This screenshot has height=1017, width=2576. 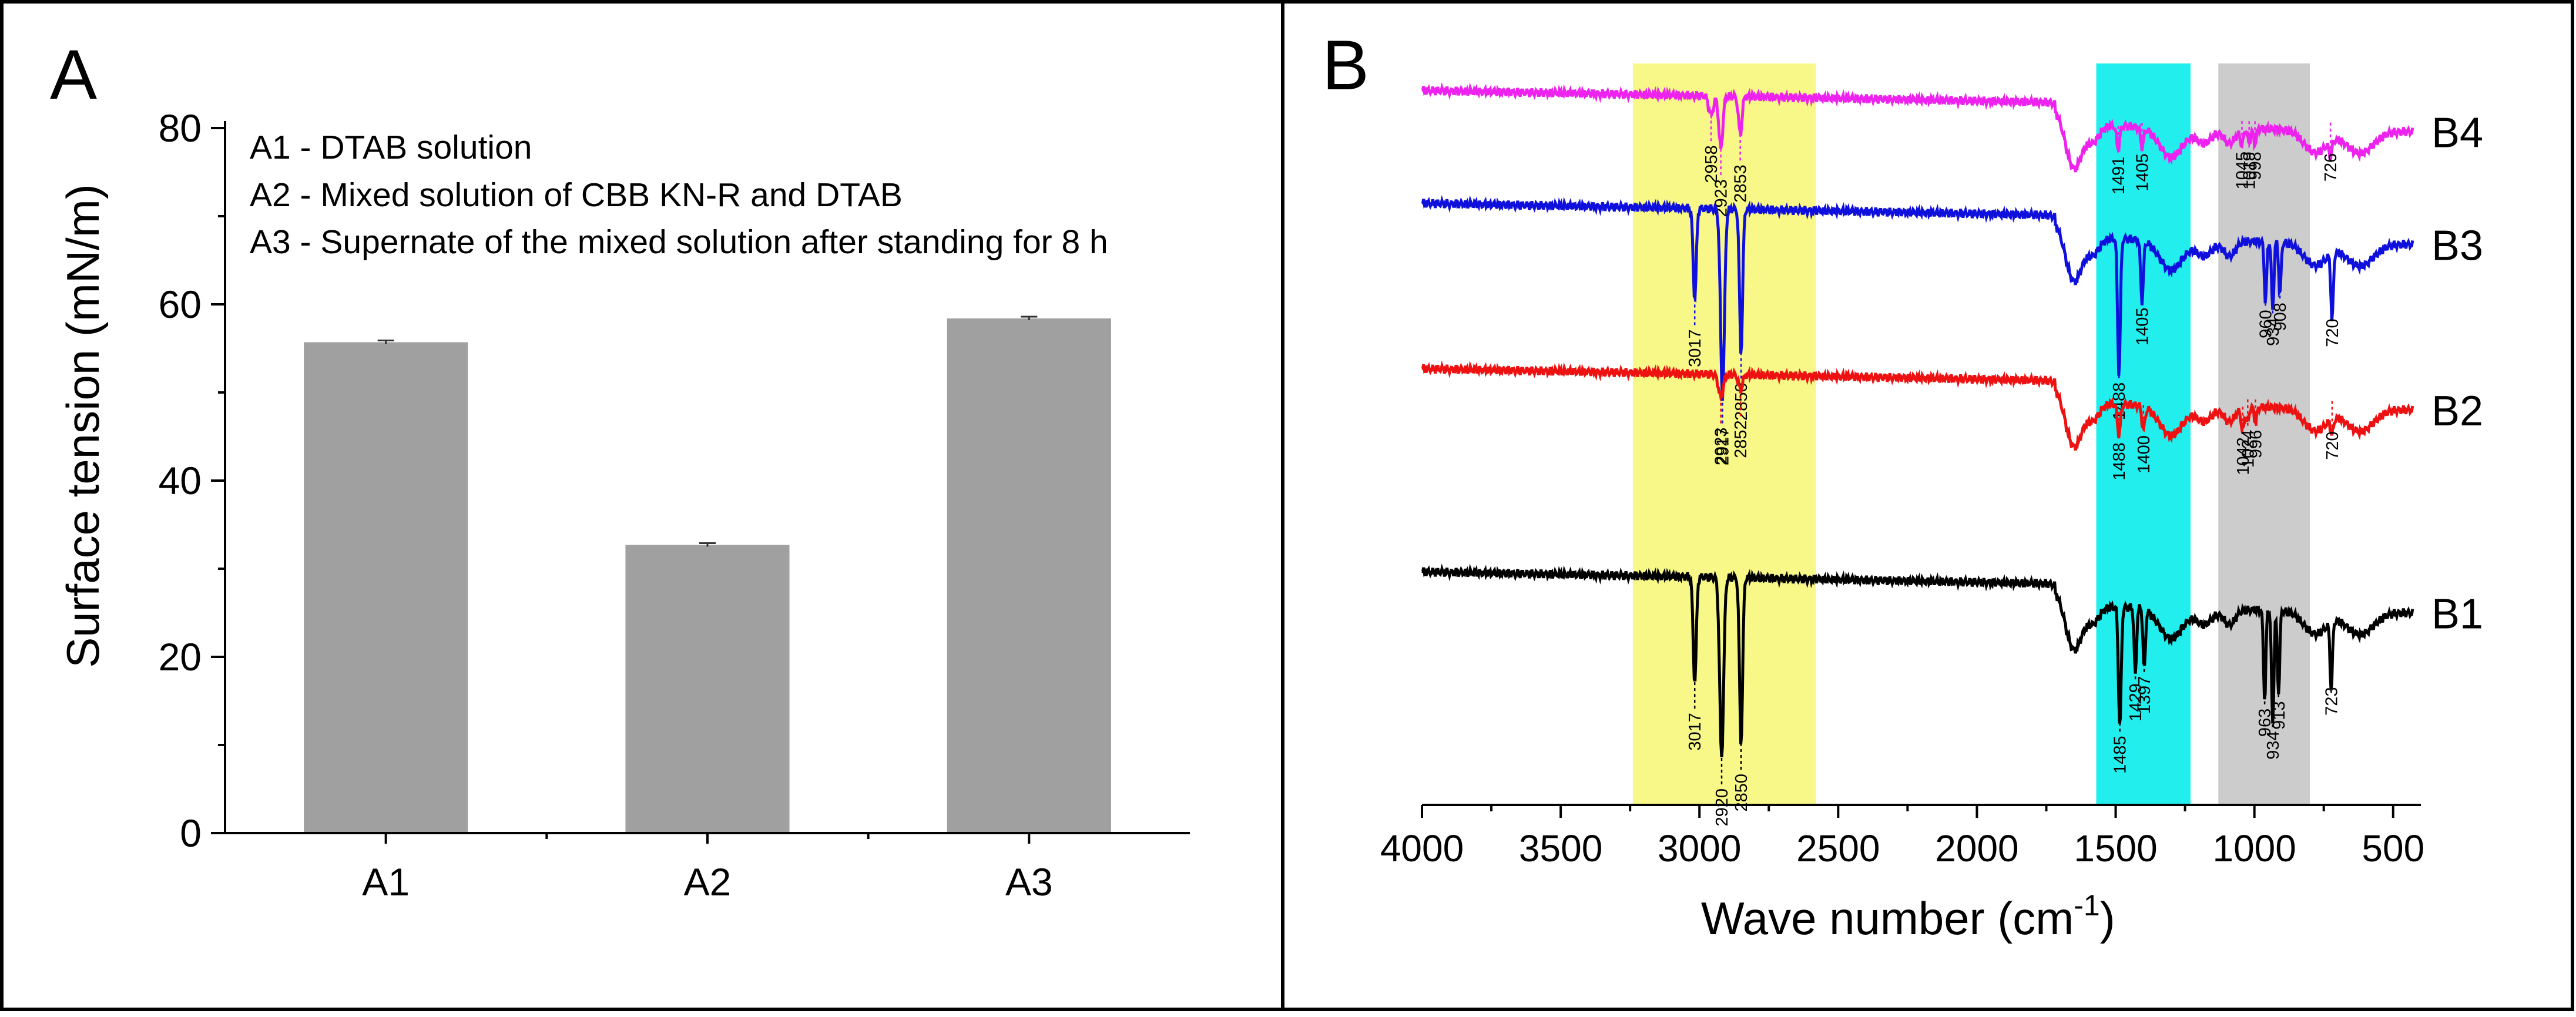 What do you see at coordinates (2144, 695) in the screenshot?
I see `peak-label-b1: 1397` at bounding box center [2144, 695].